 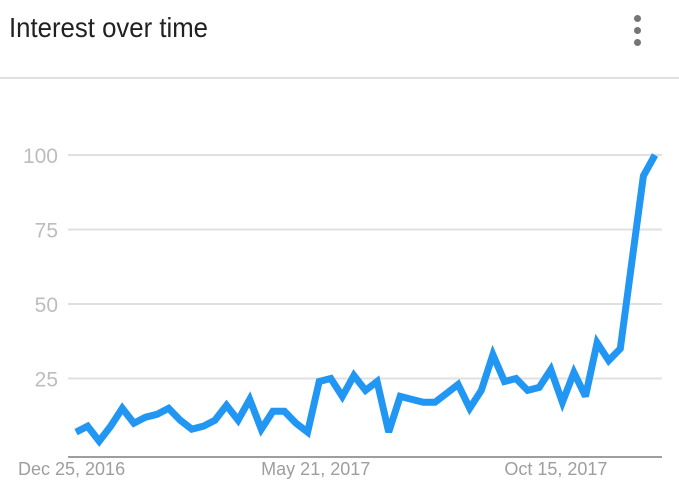 I want to click on x-tick-label: May 21, 2017, so click(x=315, y=469).